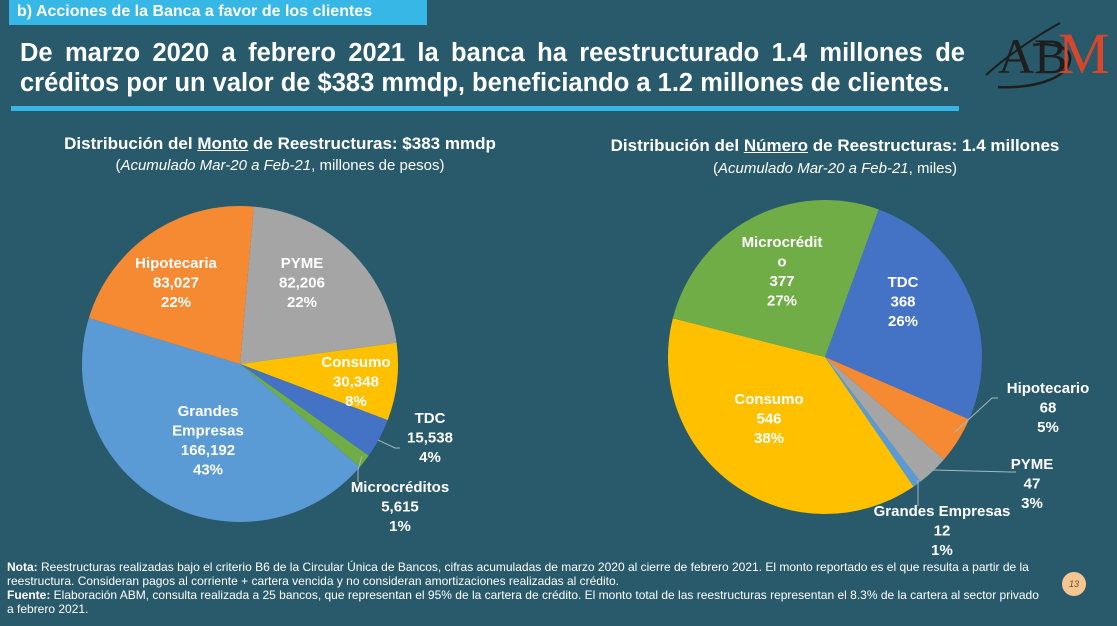  What do you see at coordinates (1074, 584) in the screenshot?
I see `page-number-badge: 13` at bounding box center [1074, 584].